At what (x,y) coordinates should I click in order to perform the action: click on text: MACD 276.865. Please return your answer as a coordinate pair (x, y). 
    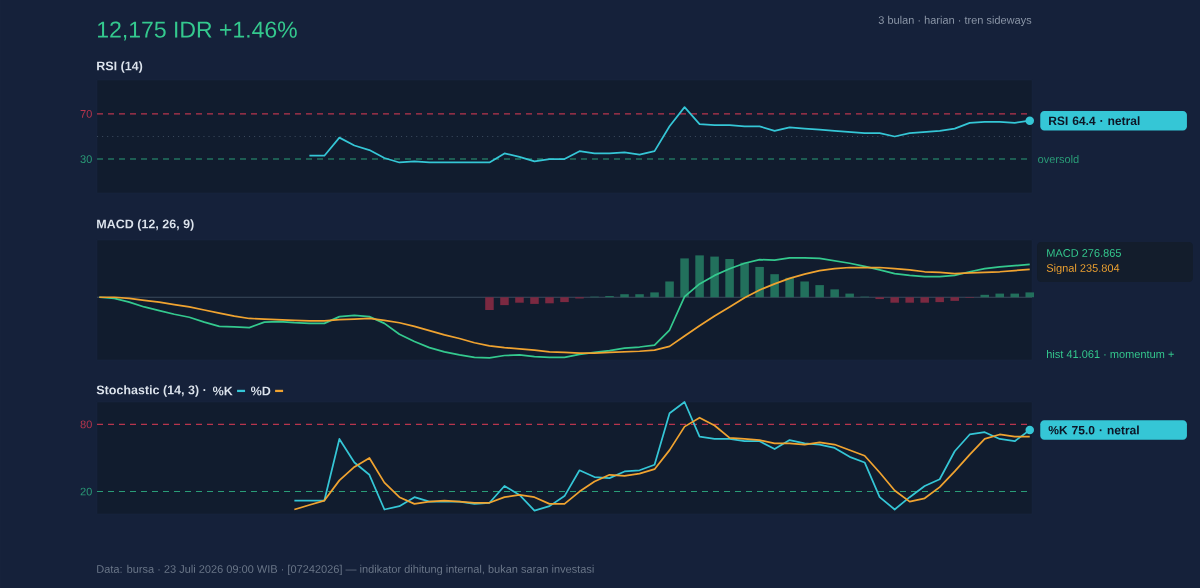
    Looking at the image, I should click on (1084, 253).